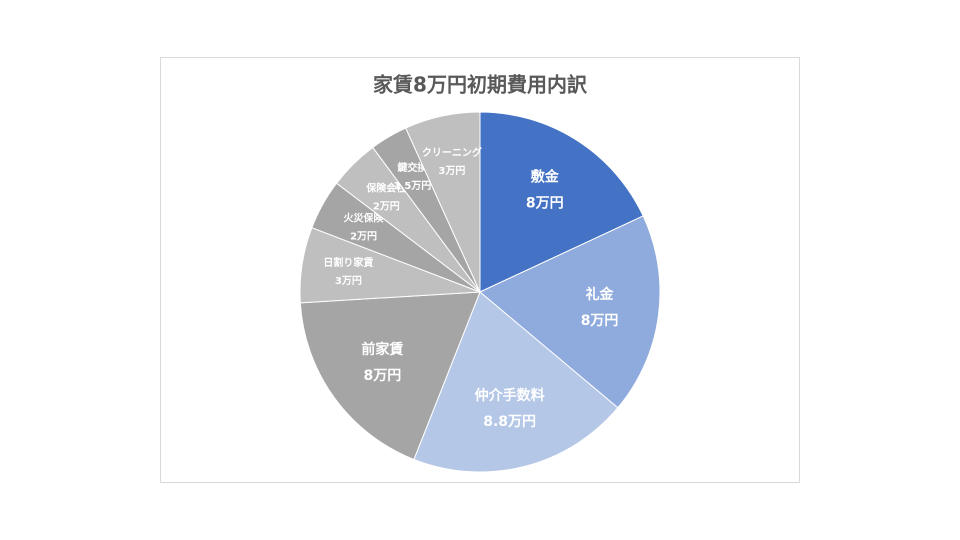 This screenshot has width=960, height=540. I want to click on value-label: 8.8万円, so click(509, 422).